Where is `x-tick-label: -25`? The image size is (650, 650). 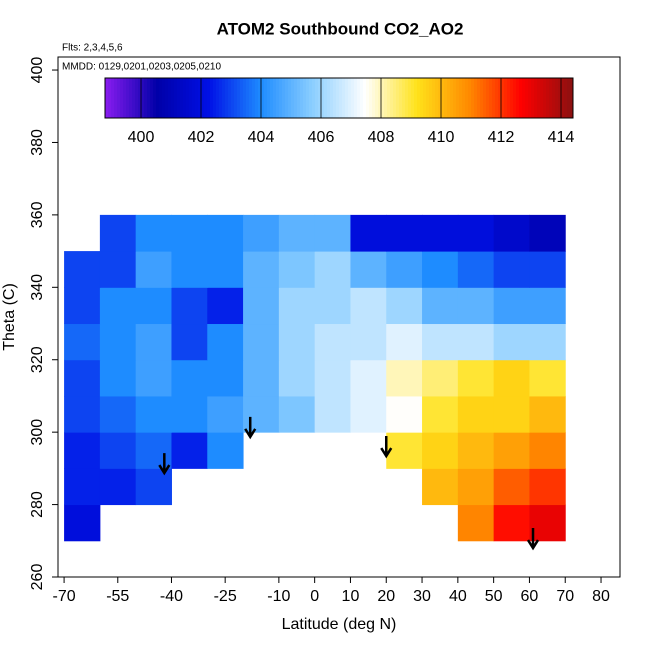
x-tick-label: -25 is located at coordinates (225, 596).